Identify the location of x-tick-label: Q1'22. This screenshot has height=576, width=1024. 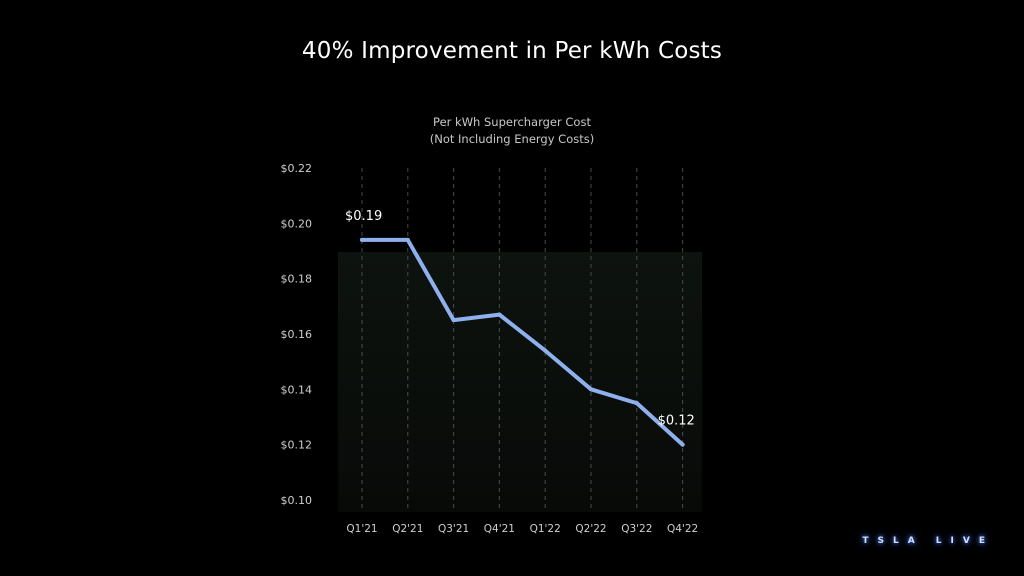
(545, 529).